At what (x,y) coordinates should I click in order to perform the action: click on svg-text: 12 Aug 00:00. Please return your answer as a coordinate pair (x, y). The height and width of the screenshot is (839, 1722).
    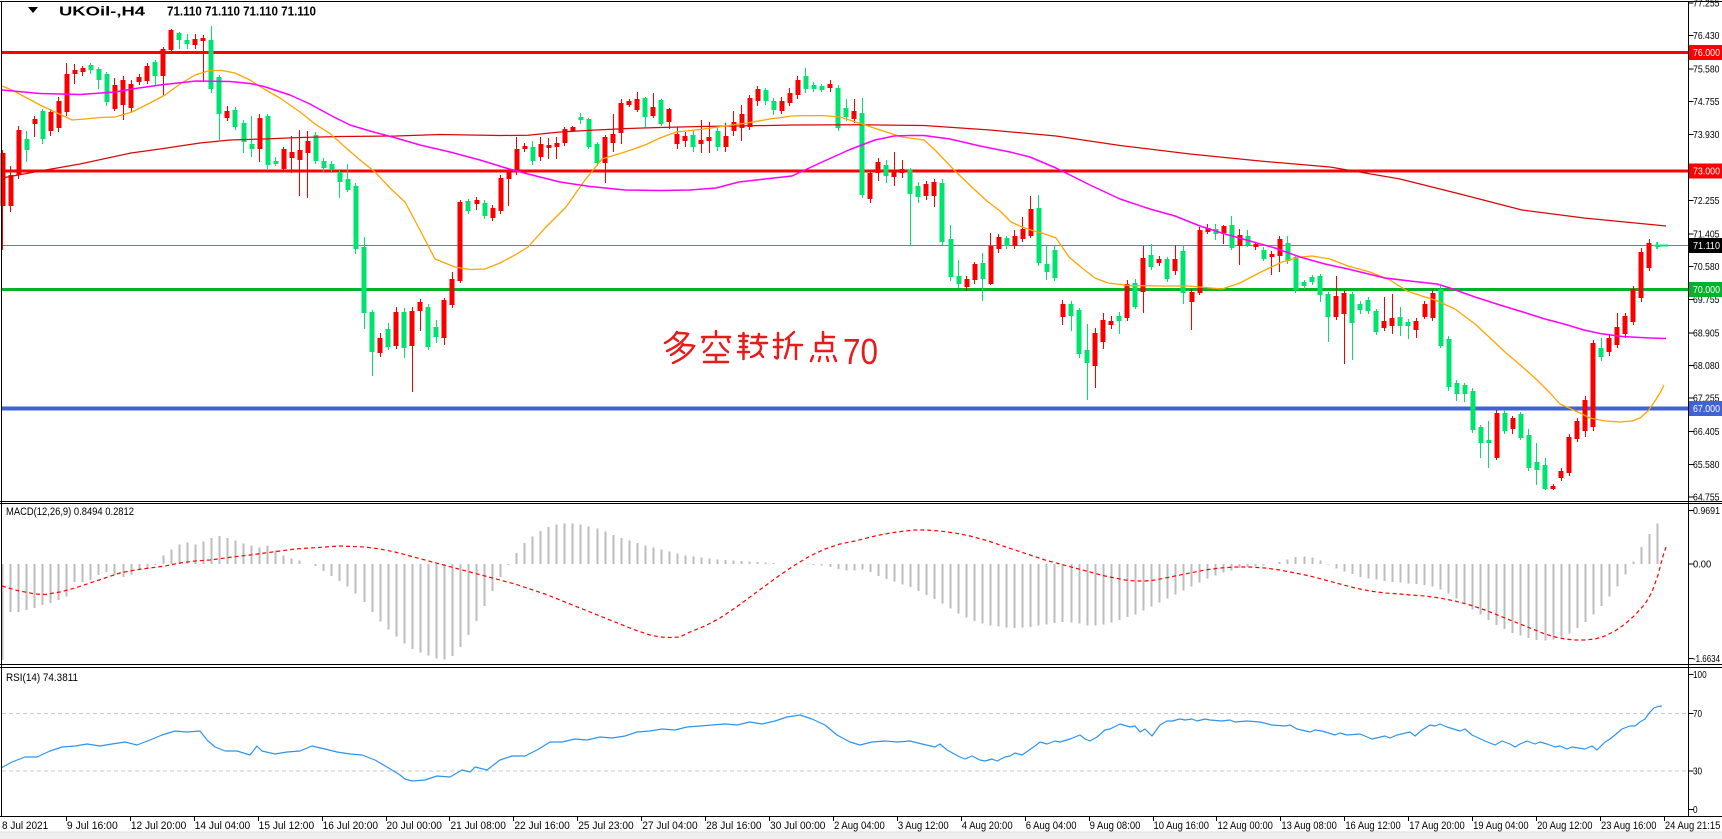
    Looking at the image, I should click on (1244, 826).